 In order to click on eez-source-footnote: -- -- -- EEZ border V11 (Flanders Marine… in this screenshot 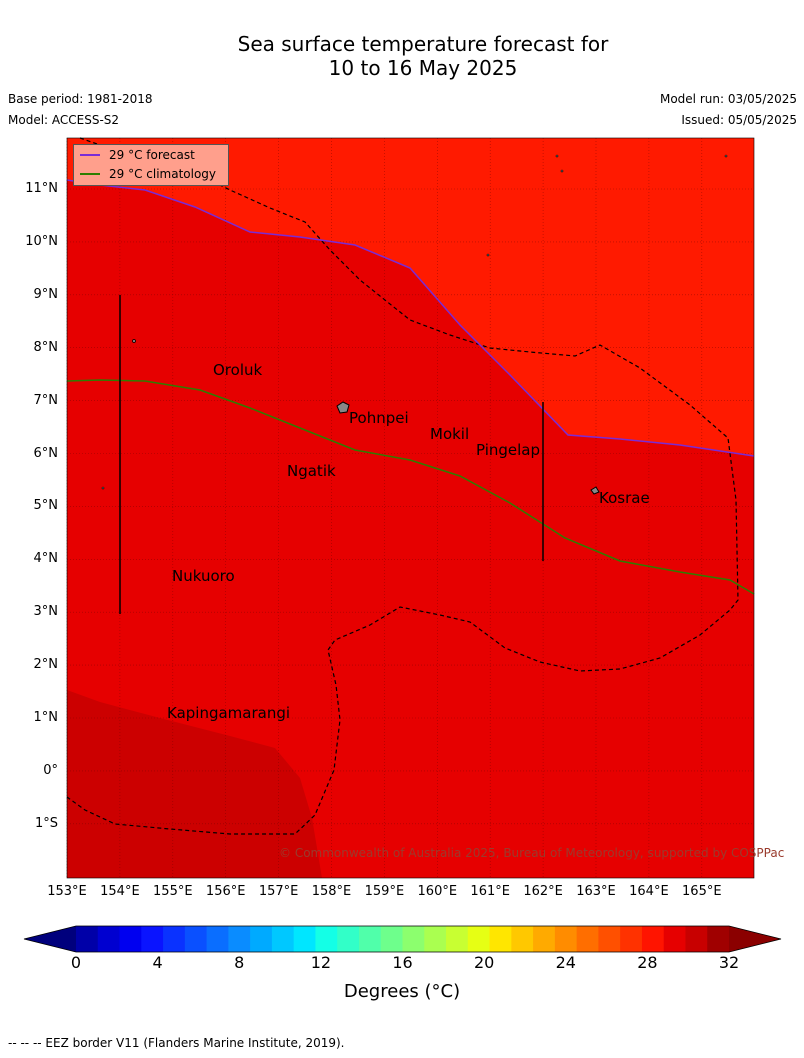, I will do `click(176, 1043)`.